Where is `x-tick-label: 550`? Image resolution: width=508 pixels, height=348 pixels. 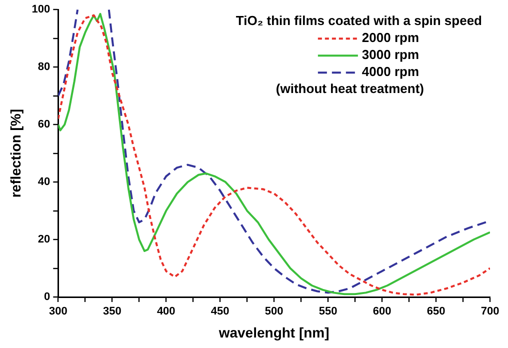
x-tick-label: 550 is located at coordinates (328, 312).